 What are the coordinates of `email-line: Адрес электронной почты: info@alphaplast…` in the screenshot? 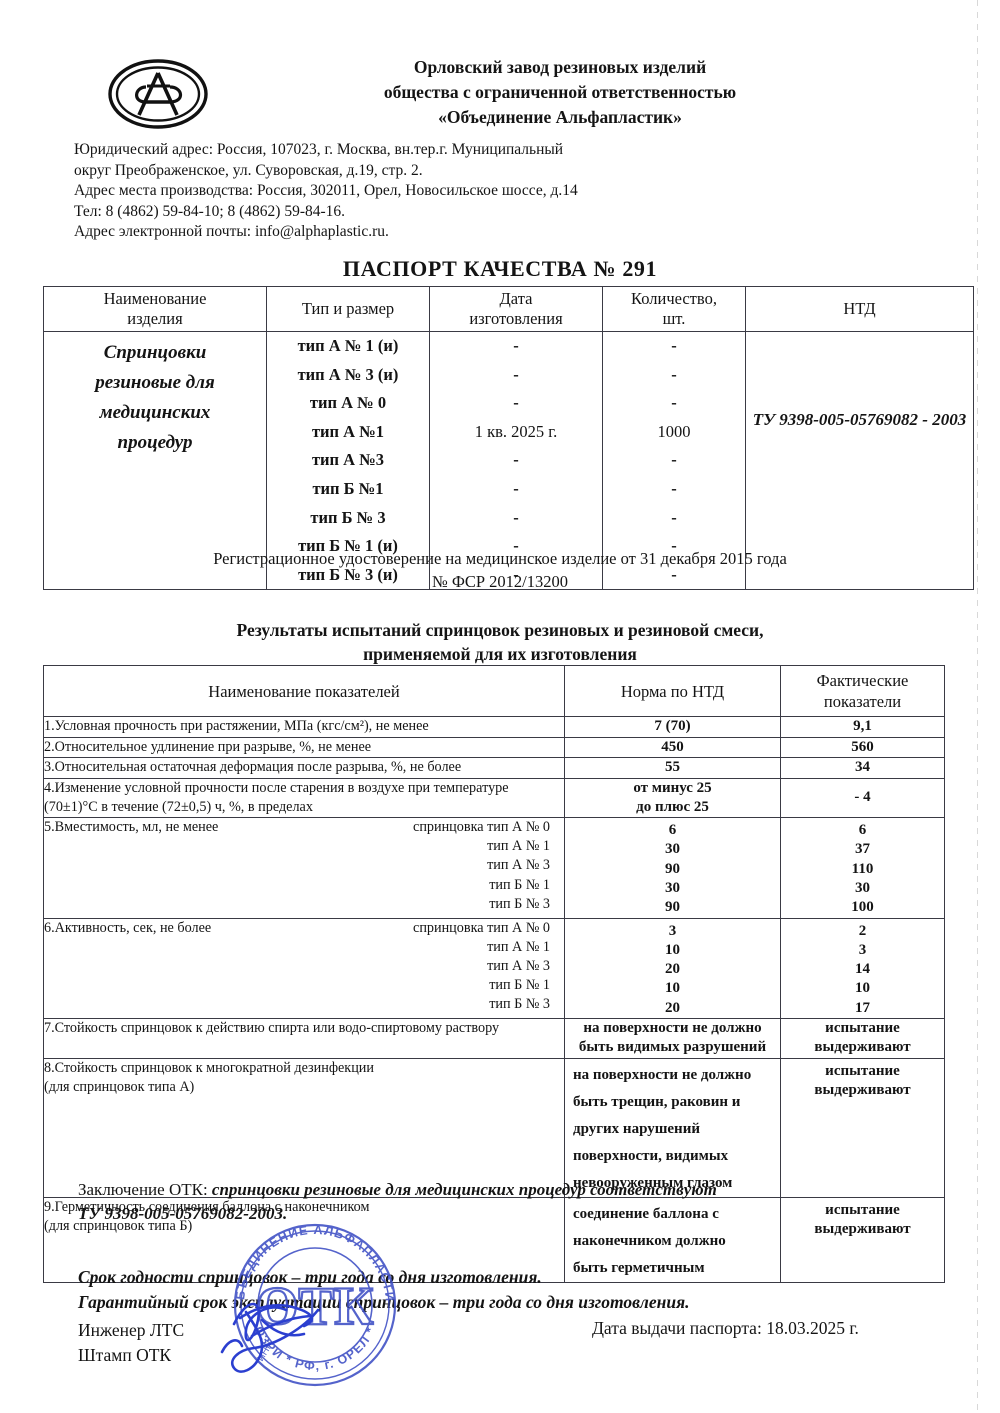 It's located at (231, 232).